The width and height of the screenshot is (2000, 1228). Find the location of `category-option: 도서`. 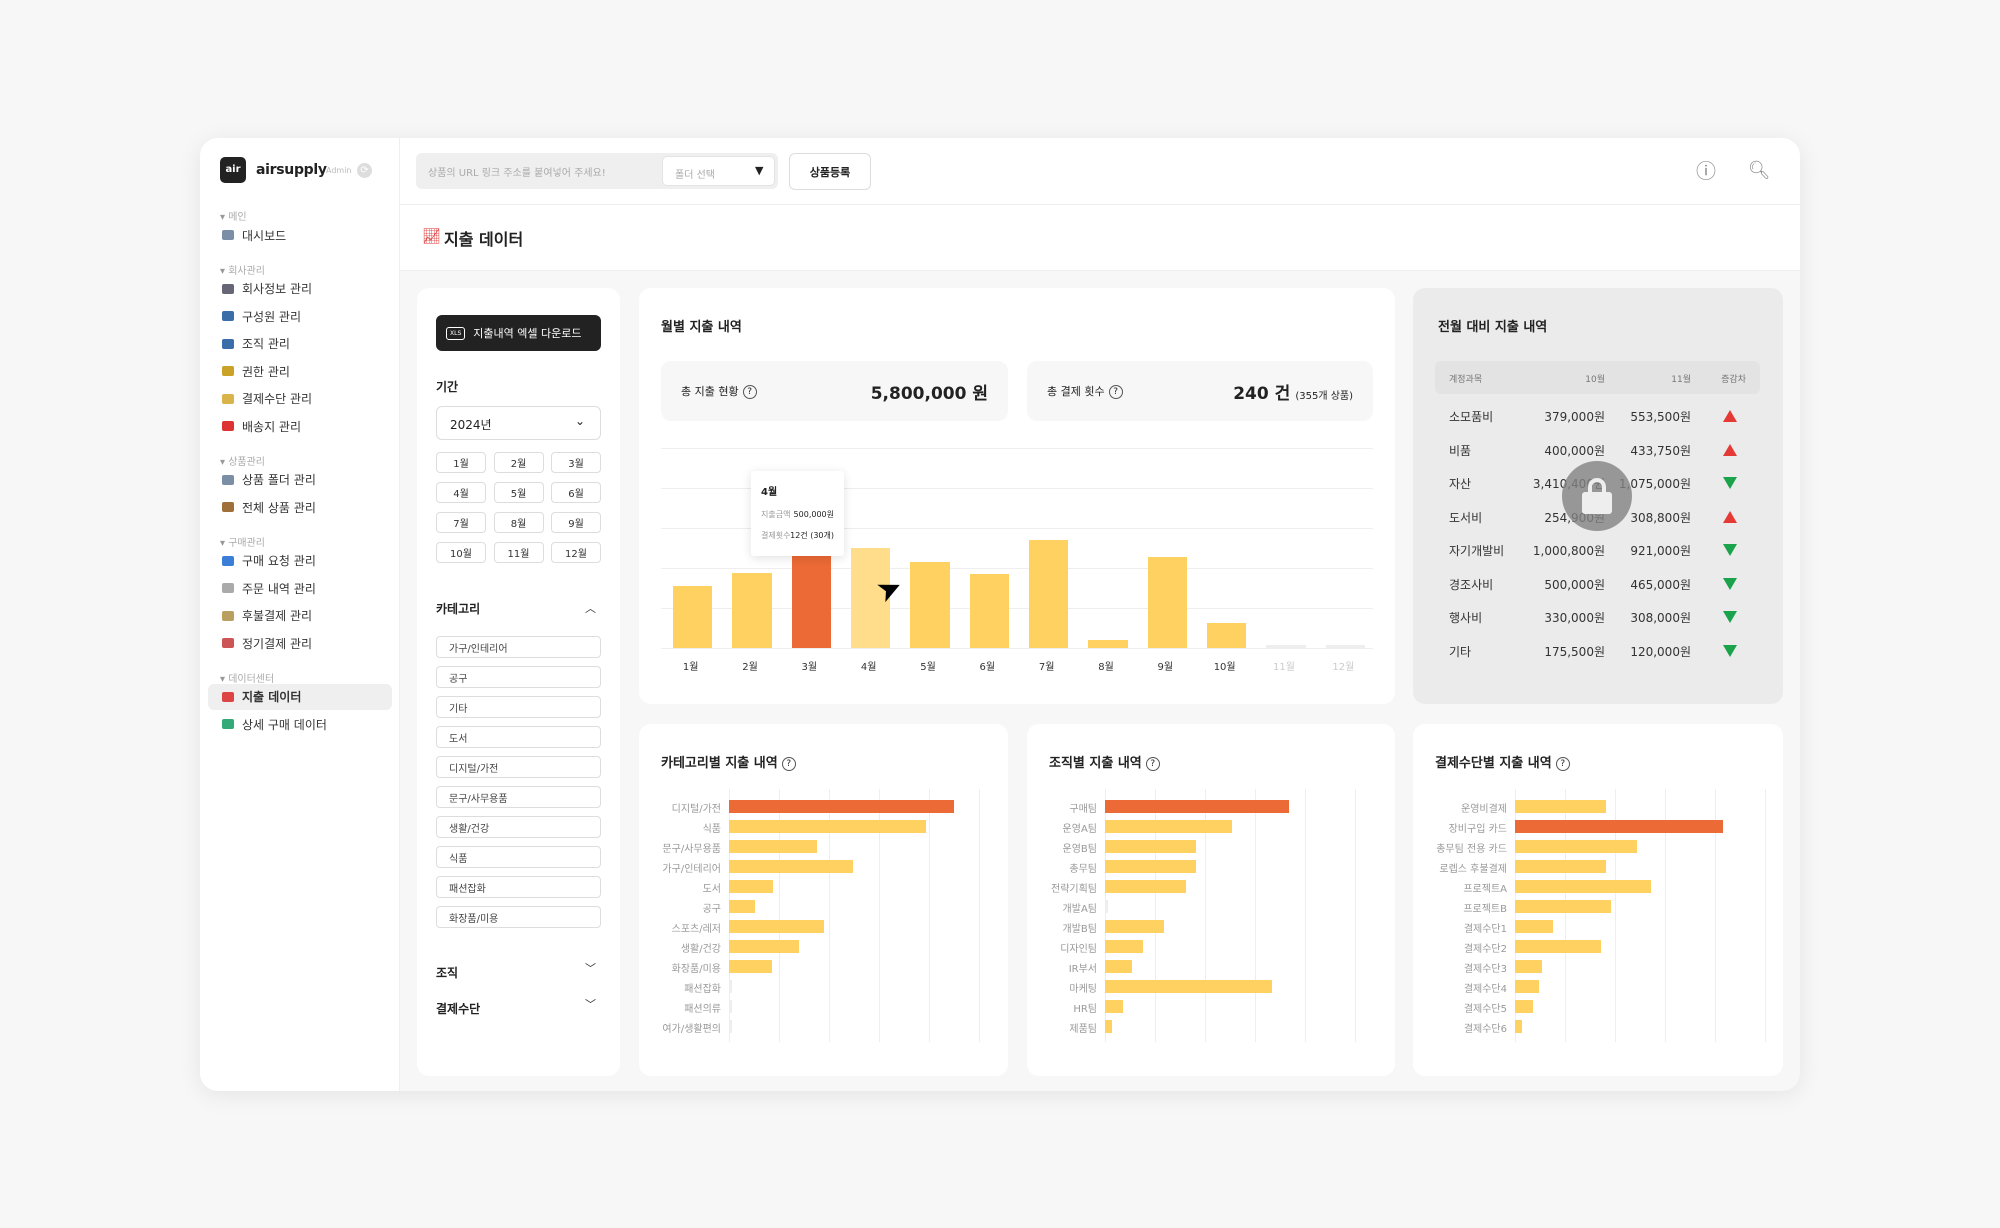

category-option: 도서 is located at coordinates (518, 737).